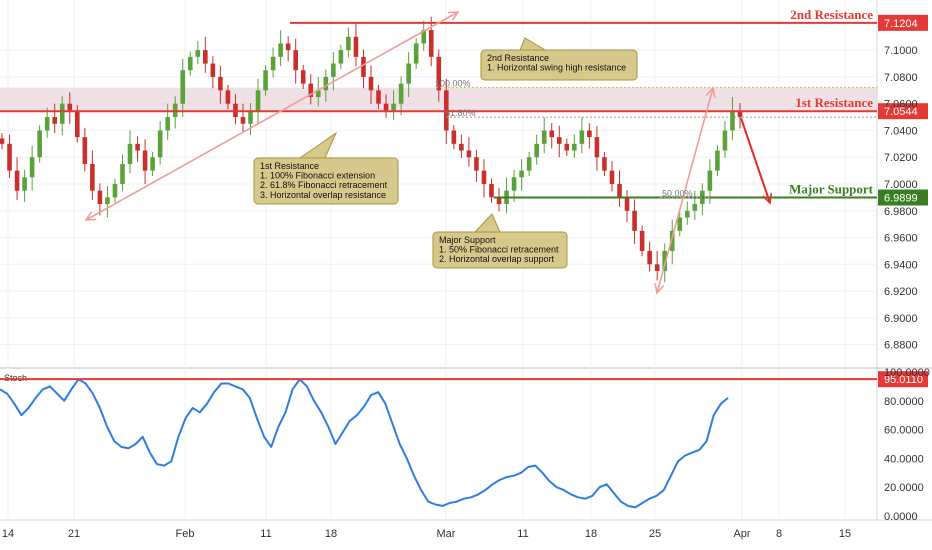 The height and width of the screenshot is (550, 932). I want to click on price-badge, so click(903, 22).